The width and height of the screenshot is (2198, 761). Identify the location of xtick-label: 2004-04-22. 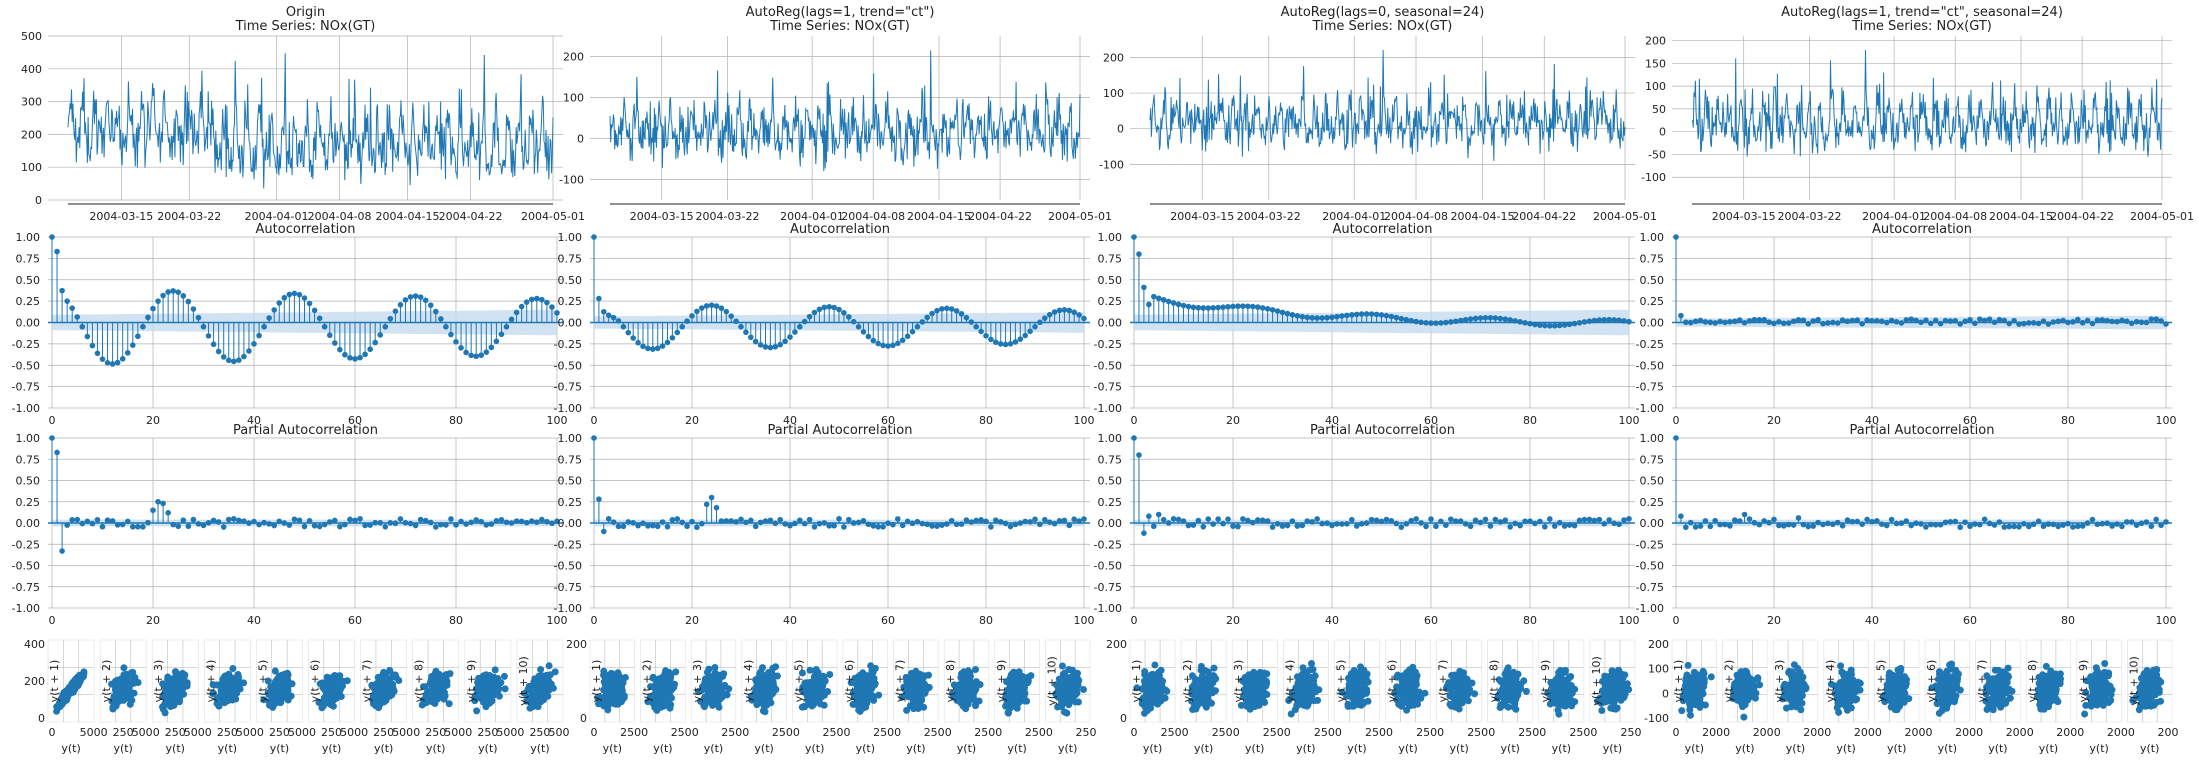
(1544, 216).